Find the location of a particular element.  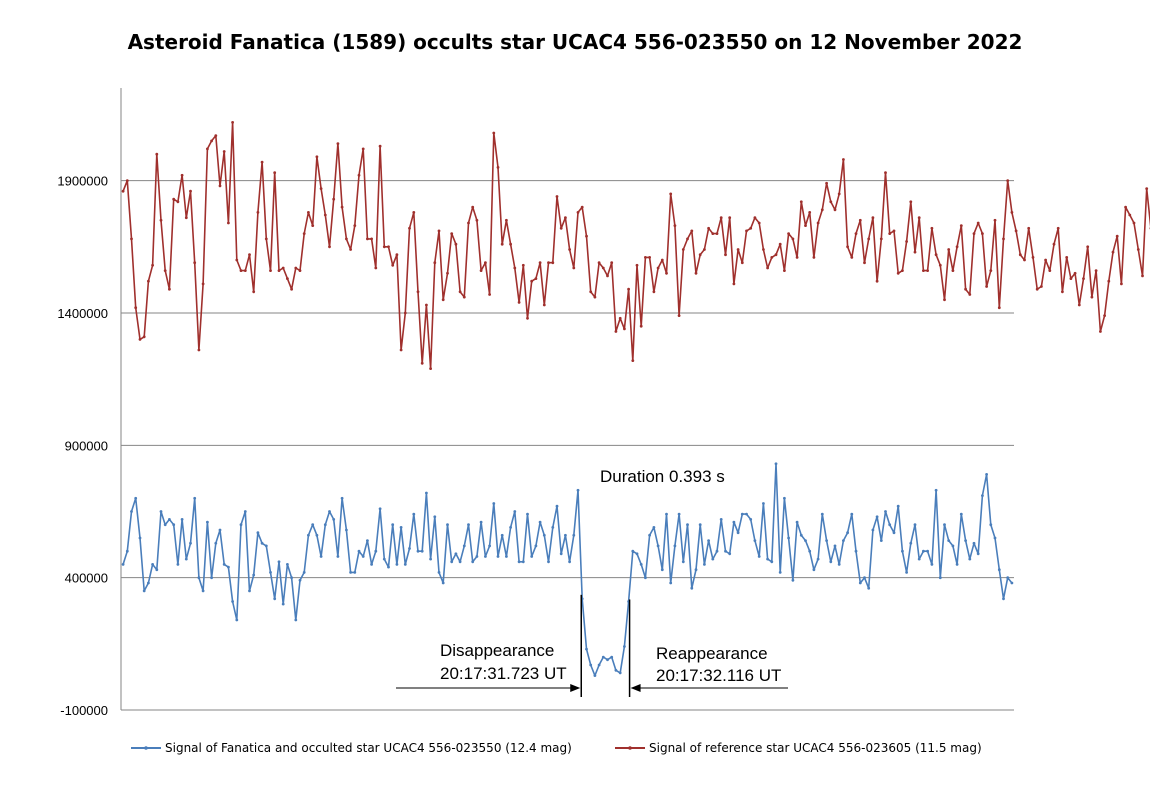

legend-marker-occulted is located at coordinates (146, 748).